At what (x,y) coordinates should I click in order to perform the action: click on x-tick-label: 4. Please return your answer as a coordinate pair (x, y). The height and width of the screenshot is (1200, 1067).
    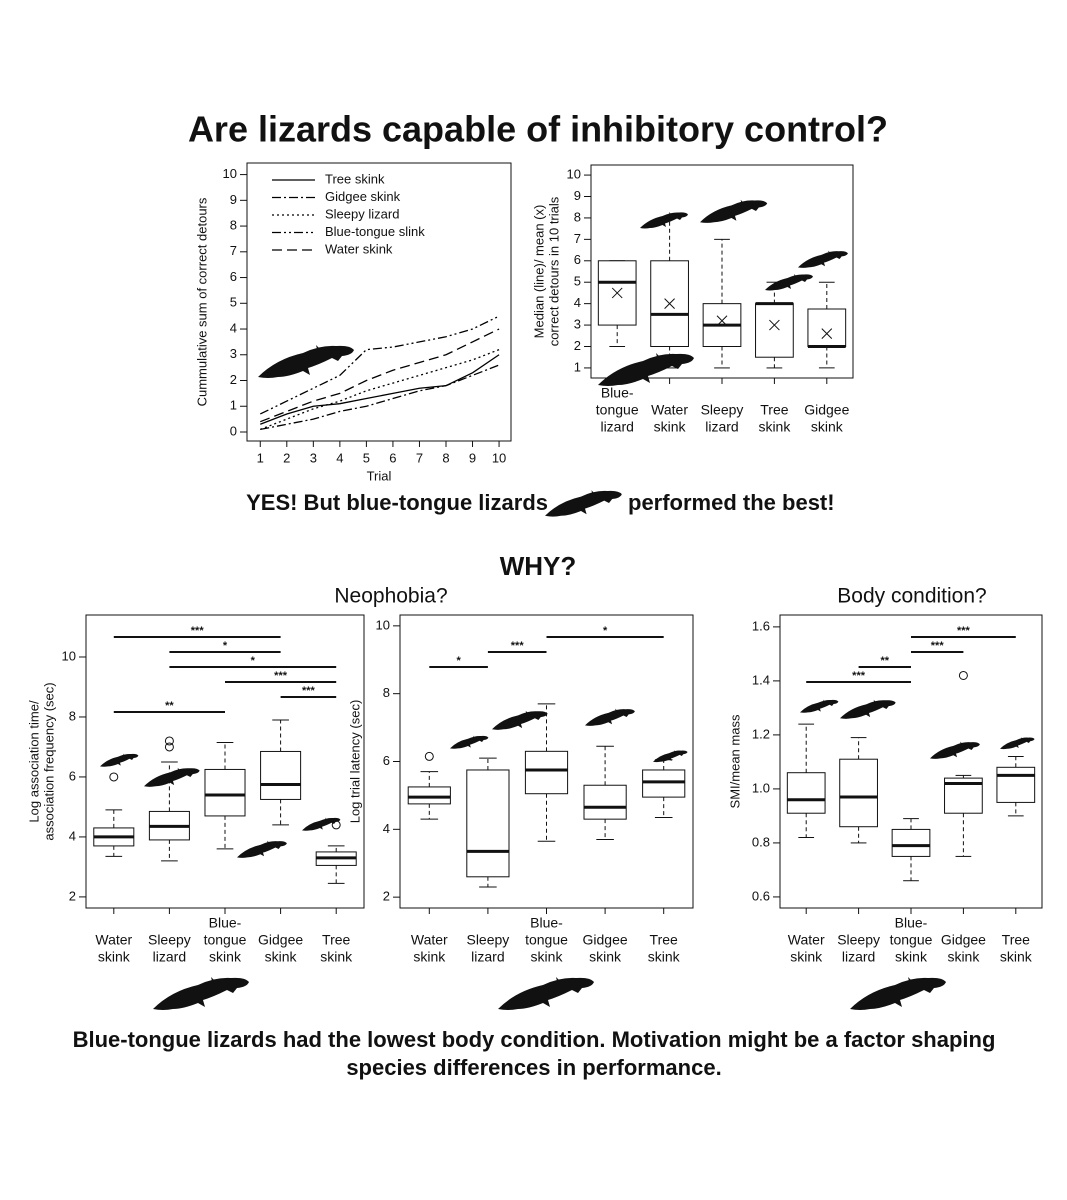
    Looking at the image, I should click on (339, 457).